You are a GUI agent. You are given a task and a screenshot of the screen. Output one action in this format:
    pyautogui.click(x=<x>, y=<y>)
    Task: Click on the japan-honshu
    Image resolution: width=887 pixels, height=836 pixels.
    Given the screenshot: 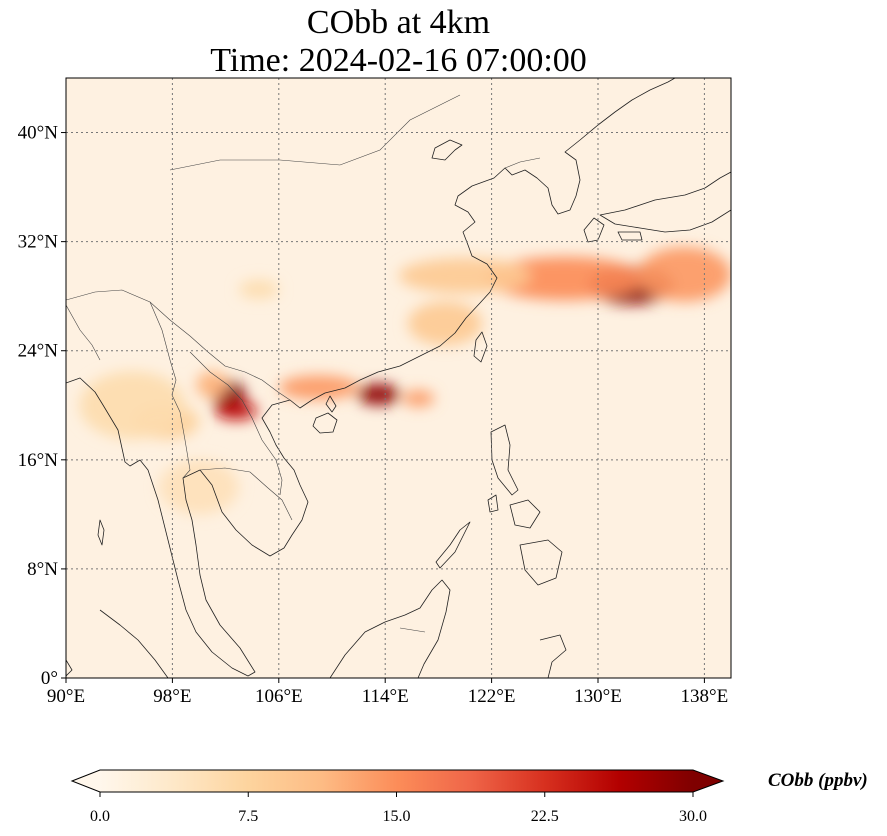 What is the action you would take?
    pyautogui.click(x=665, y=202)
    